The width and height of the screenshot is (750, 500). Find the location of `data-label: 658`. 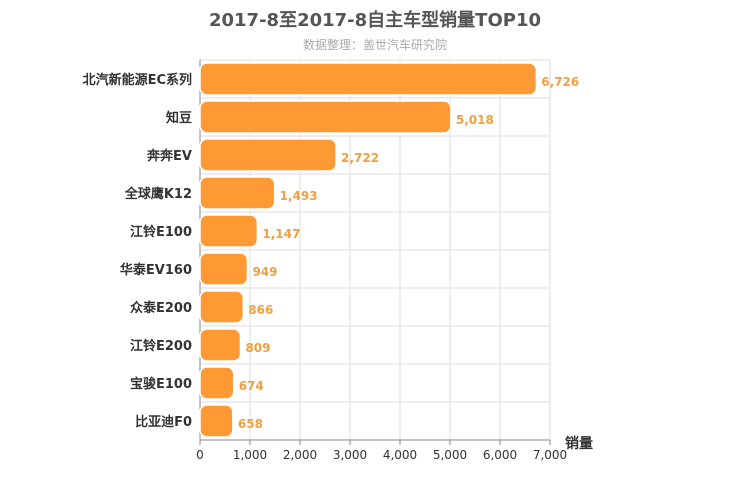

data-label: 658 is located at coordinates (250, 424).